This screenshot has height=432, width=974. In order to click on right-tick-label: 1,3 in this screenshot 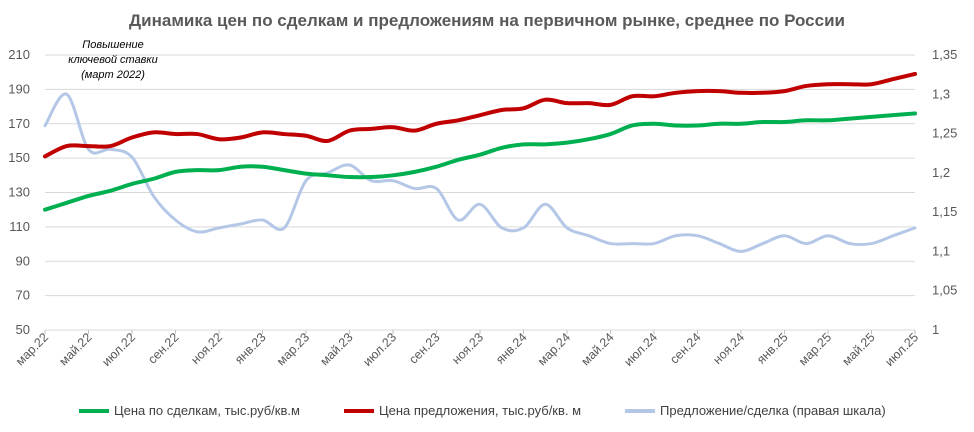, I will do `click(941, 93)`.